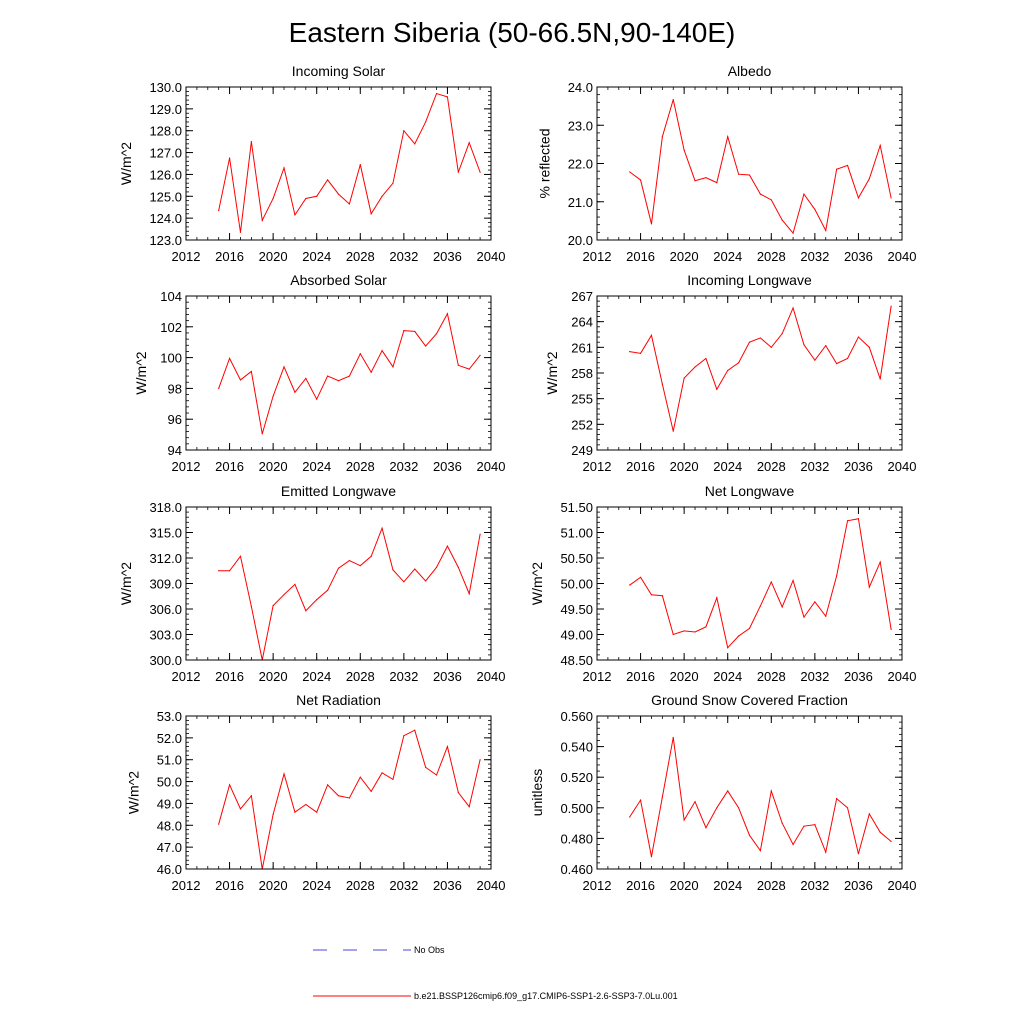 Image resolution: width=1024 pixels, height=1024 pixels. What do you see at coordinates (165, 558) in the screenshot?
I see `y-tick-label: 312.0` at bounding box center [165, 558].